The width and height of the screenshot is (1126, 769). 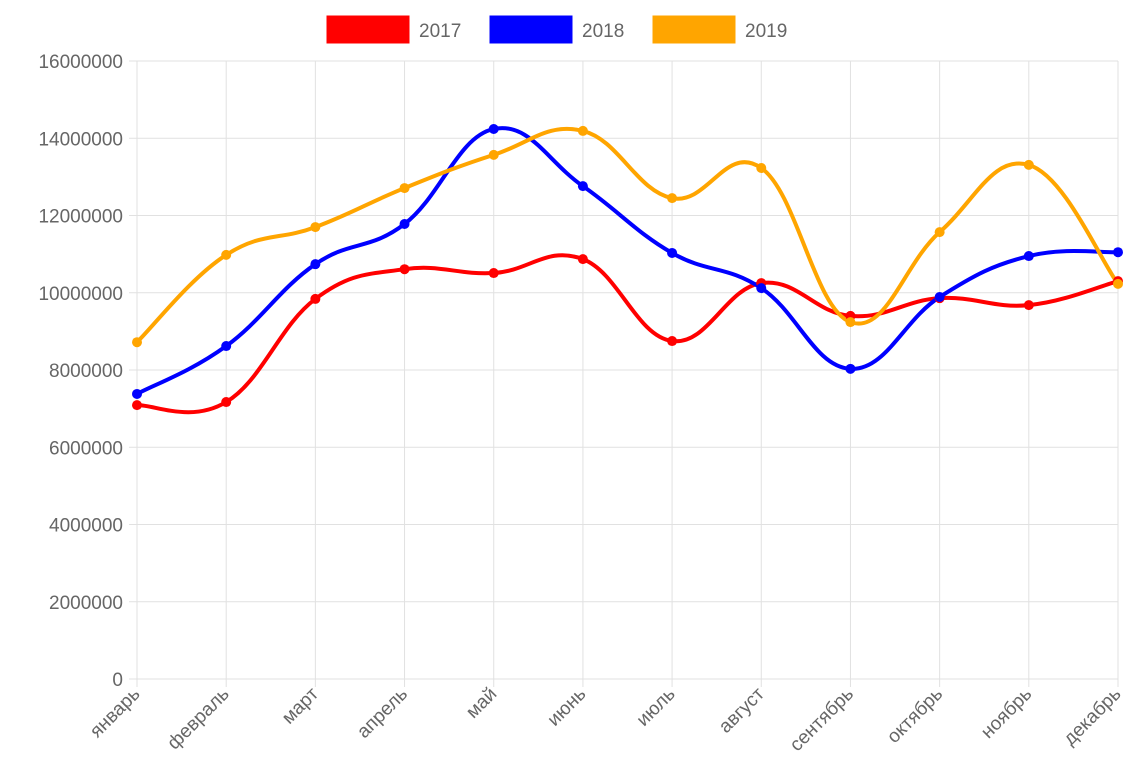 What do you see at coordinates (481, 703) in the screenshot?
I see `x-tick-label: май` at bounding box center [481, 703].